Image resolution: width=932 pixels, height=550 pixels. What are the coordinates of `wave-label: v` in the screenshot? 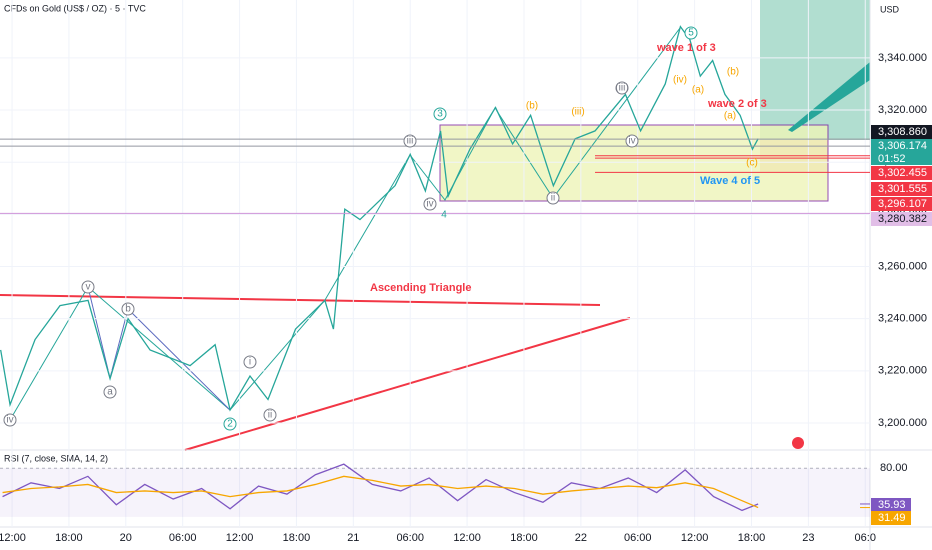 It's located at (88, 287).